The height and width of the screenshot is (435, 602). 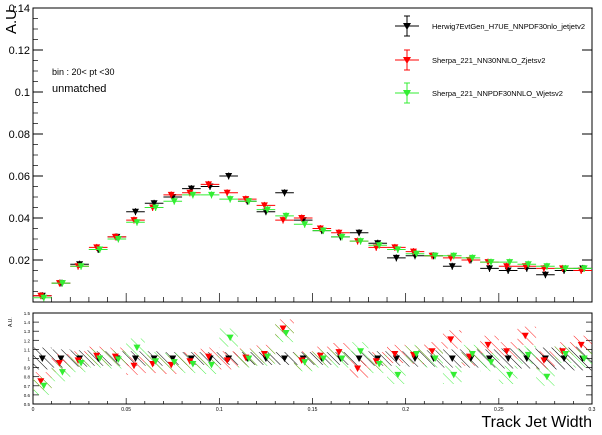 I want to click on ratio-y-tick-label: 1.3, so click(x=27, y=331).